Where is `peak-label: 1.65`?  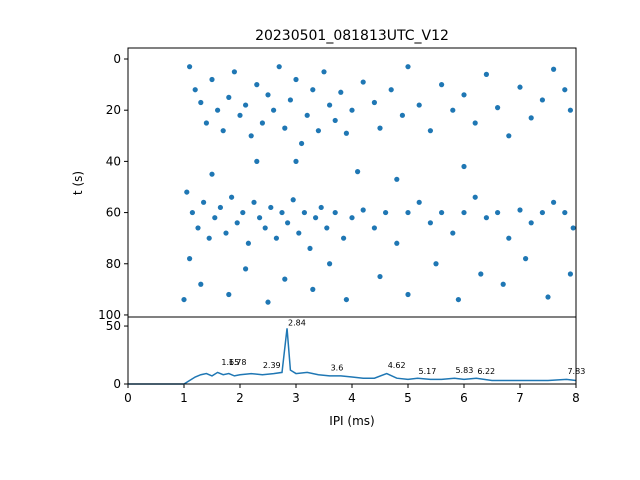
peak-label: 1.65 is located at coordinates (230, 362).